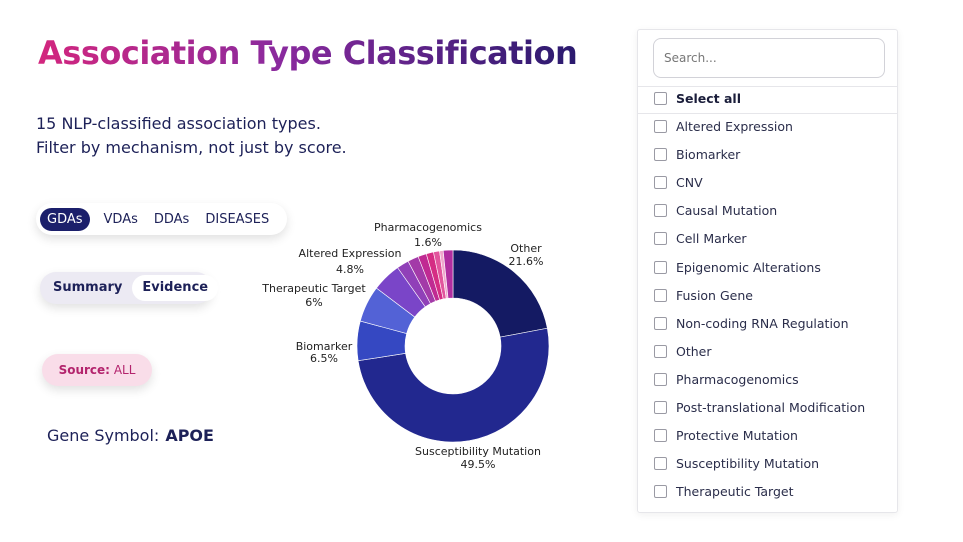 The height and width of the screenshot is (542, 963). What do you see at coordinates (84, 370) in the screenshot?
I see `source-label: Source:` at bounding box center [84, 370].